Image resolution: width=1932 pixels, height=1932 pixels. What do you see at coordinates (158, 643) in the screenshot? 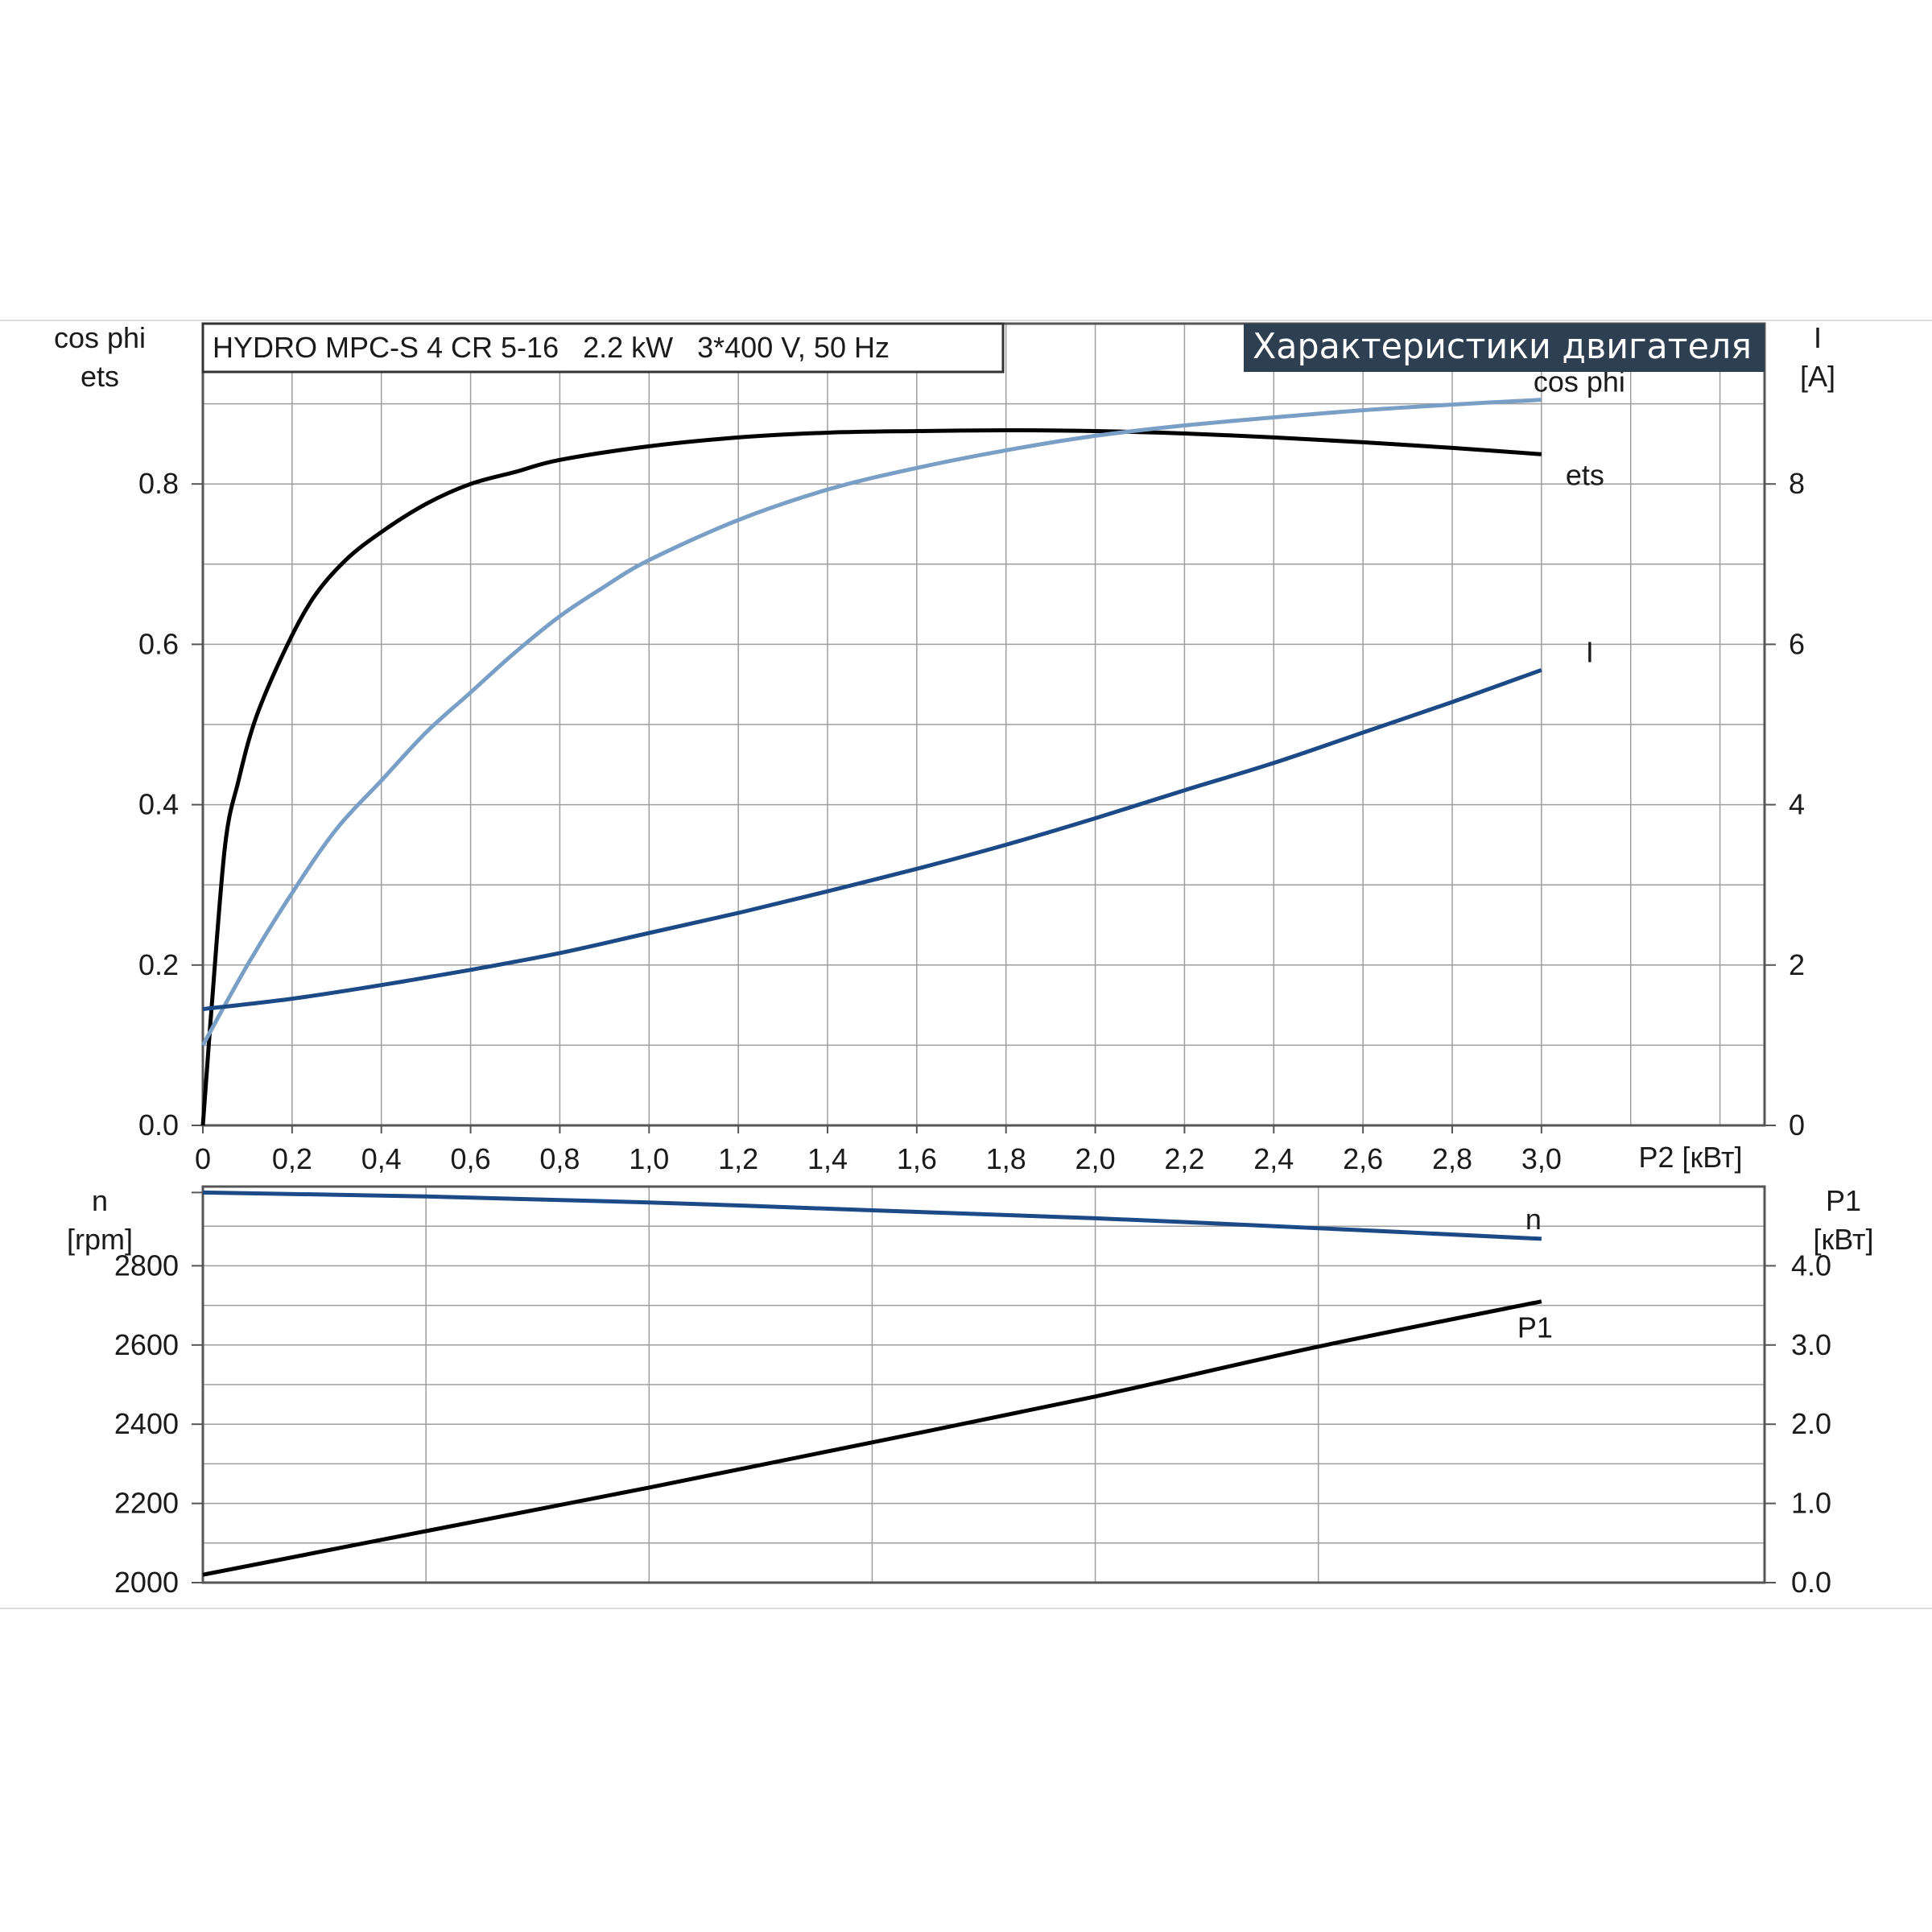
I see `left-tick-label: 0.6` at bounding box center [158, 643].